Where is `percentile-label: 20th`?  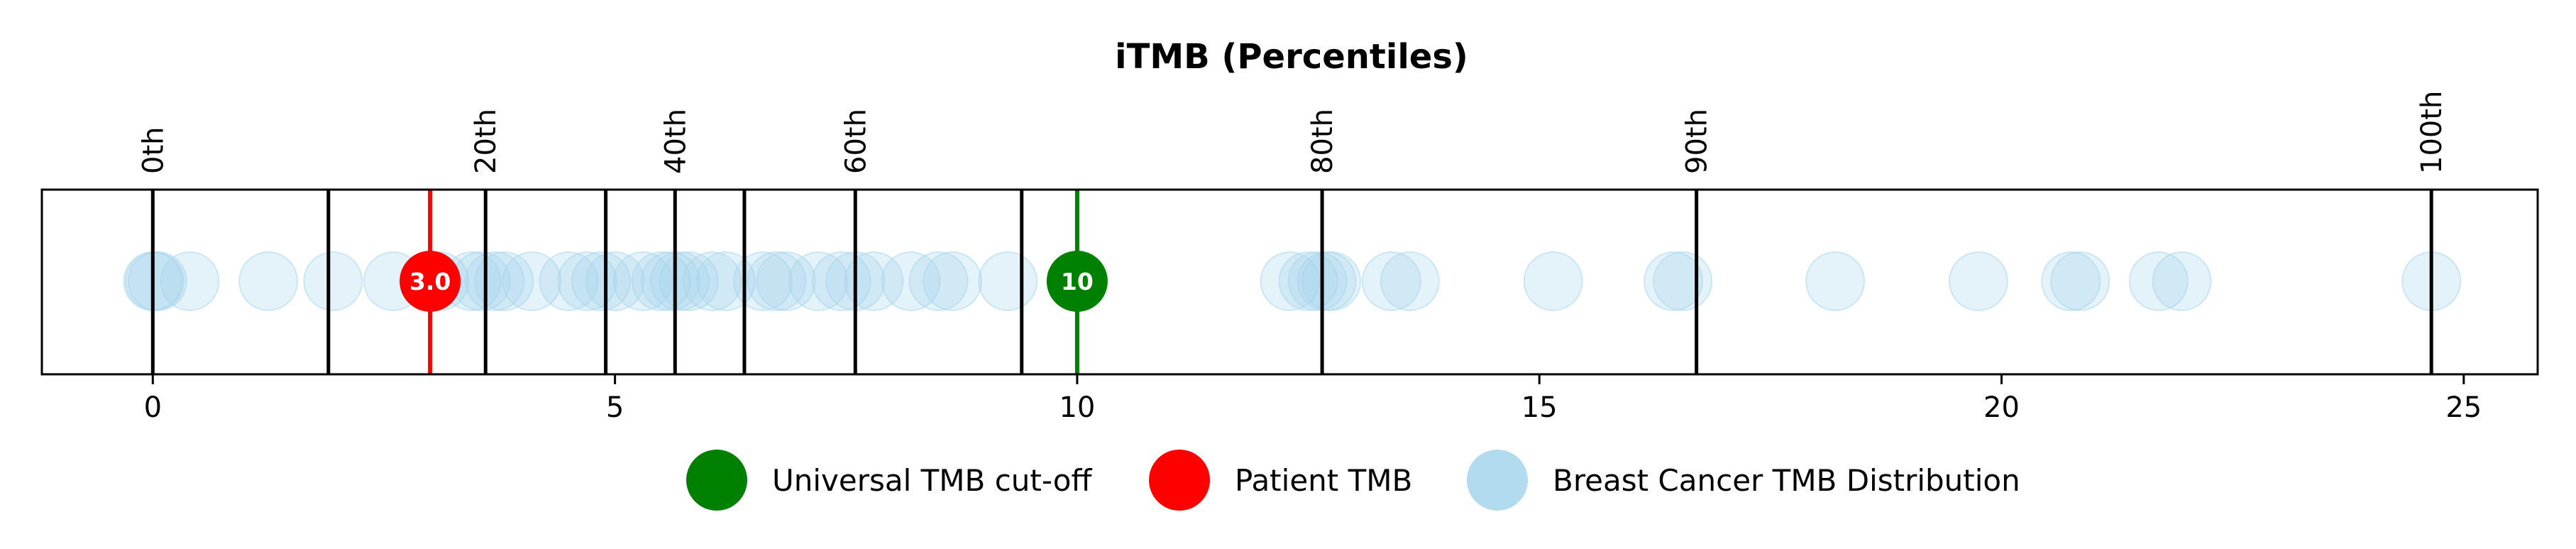
percentile-label: 20th is located at coordinates (486, 141).